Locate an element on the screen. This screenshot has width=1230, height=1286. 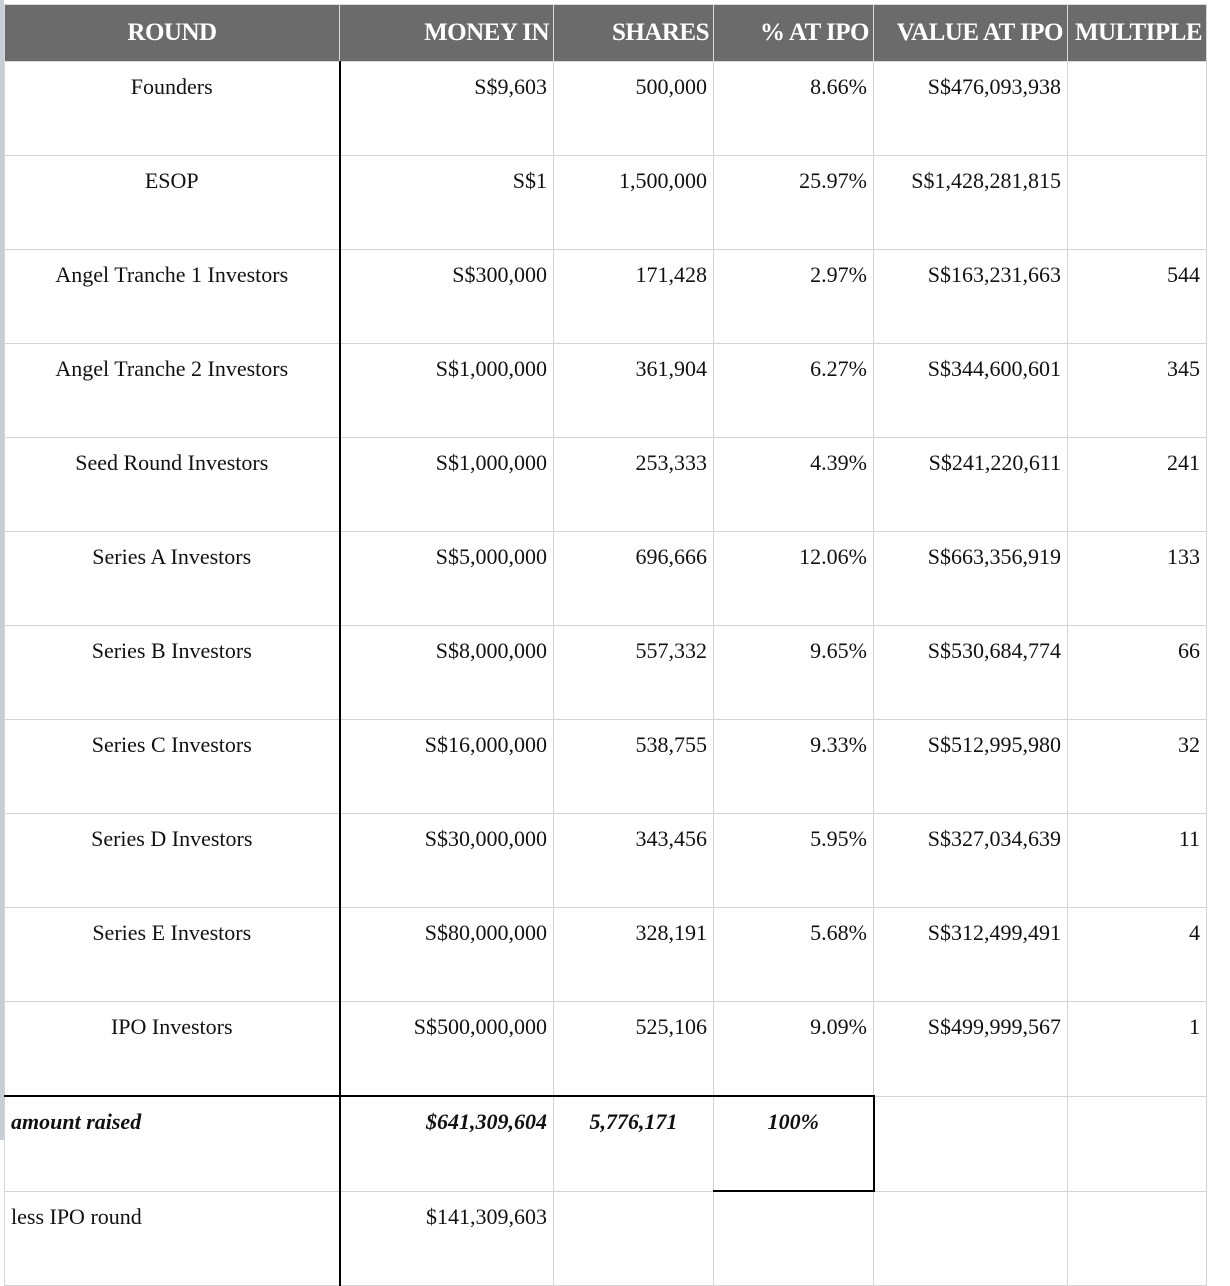
cell-value: S$327,034,639 is located at coordinates (970, 860).